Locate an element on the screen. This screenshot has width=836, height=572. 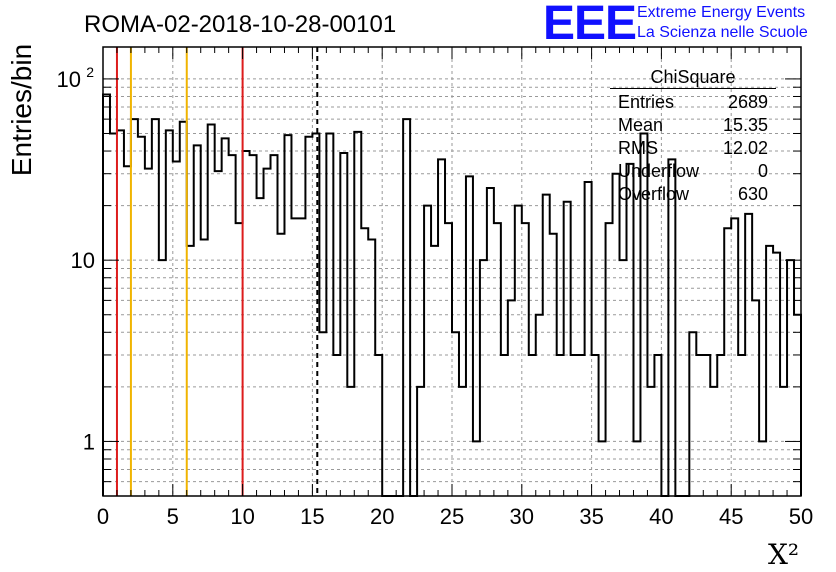
x-tick-label: 30 is located at coordinates (522, 516).